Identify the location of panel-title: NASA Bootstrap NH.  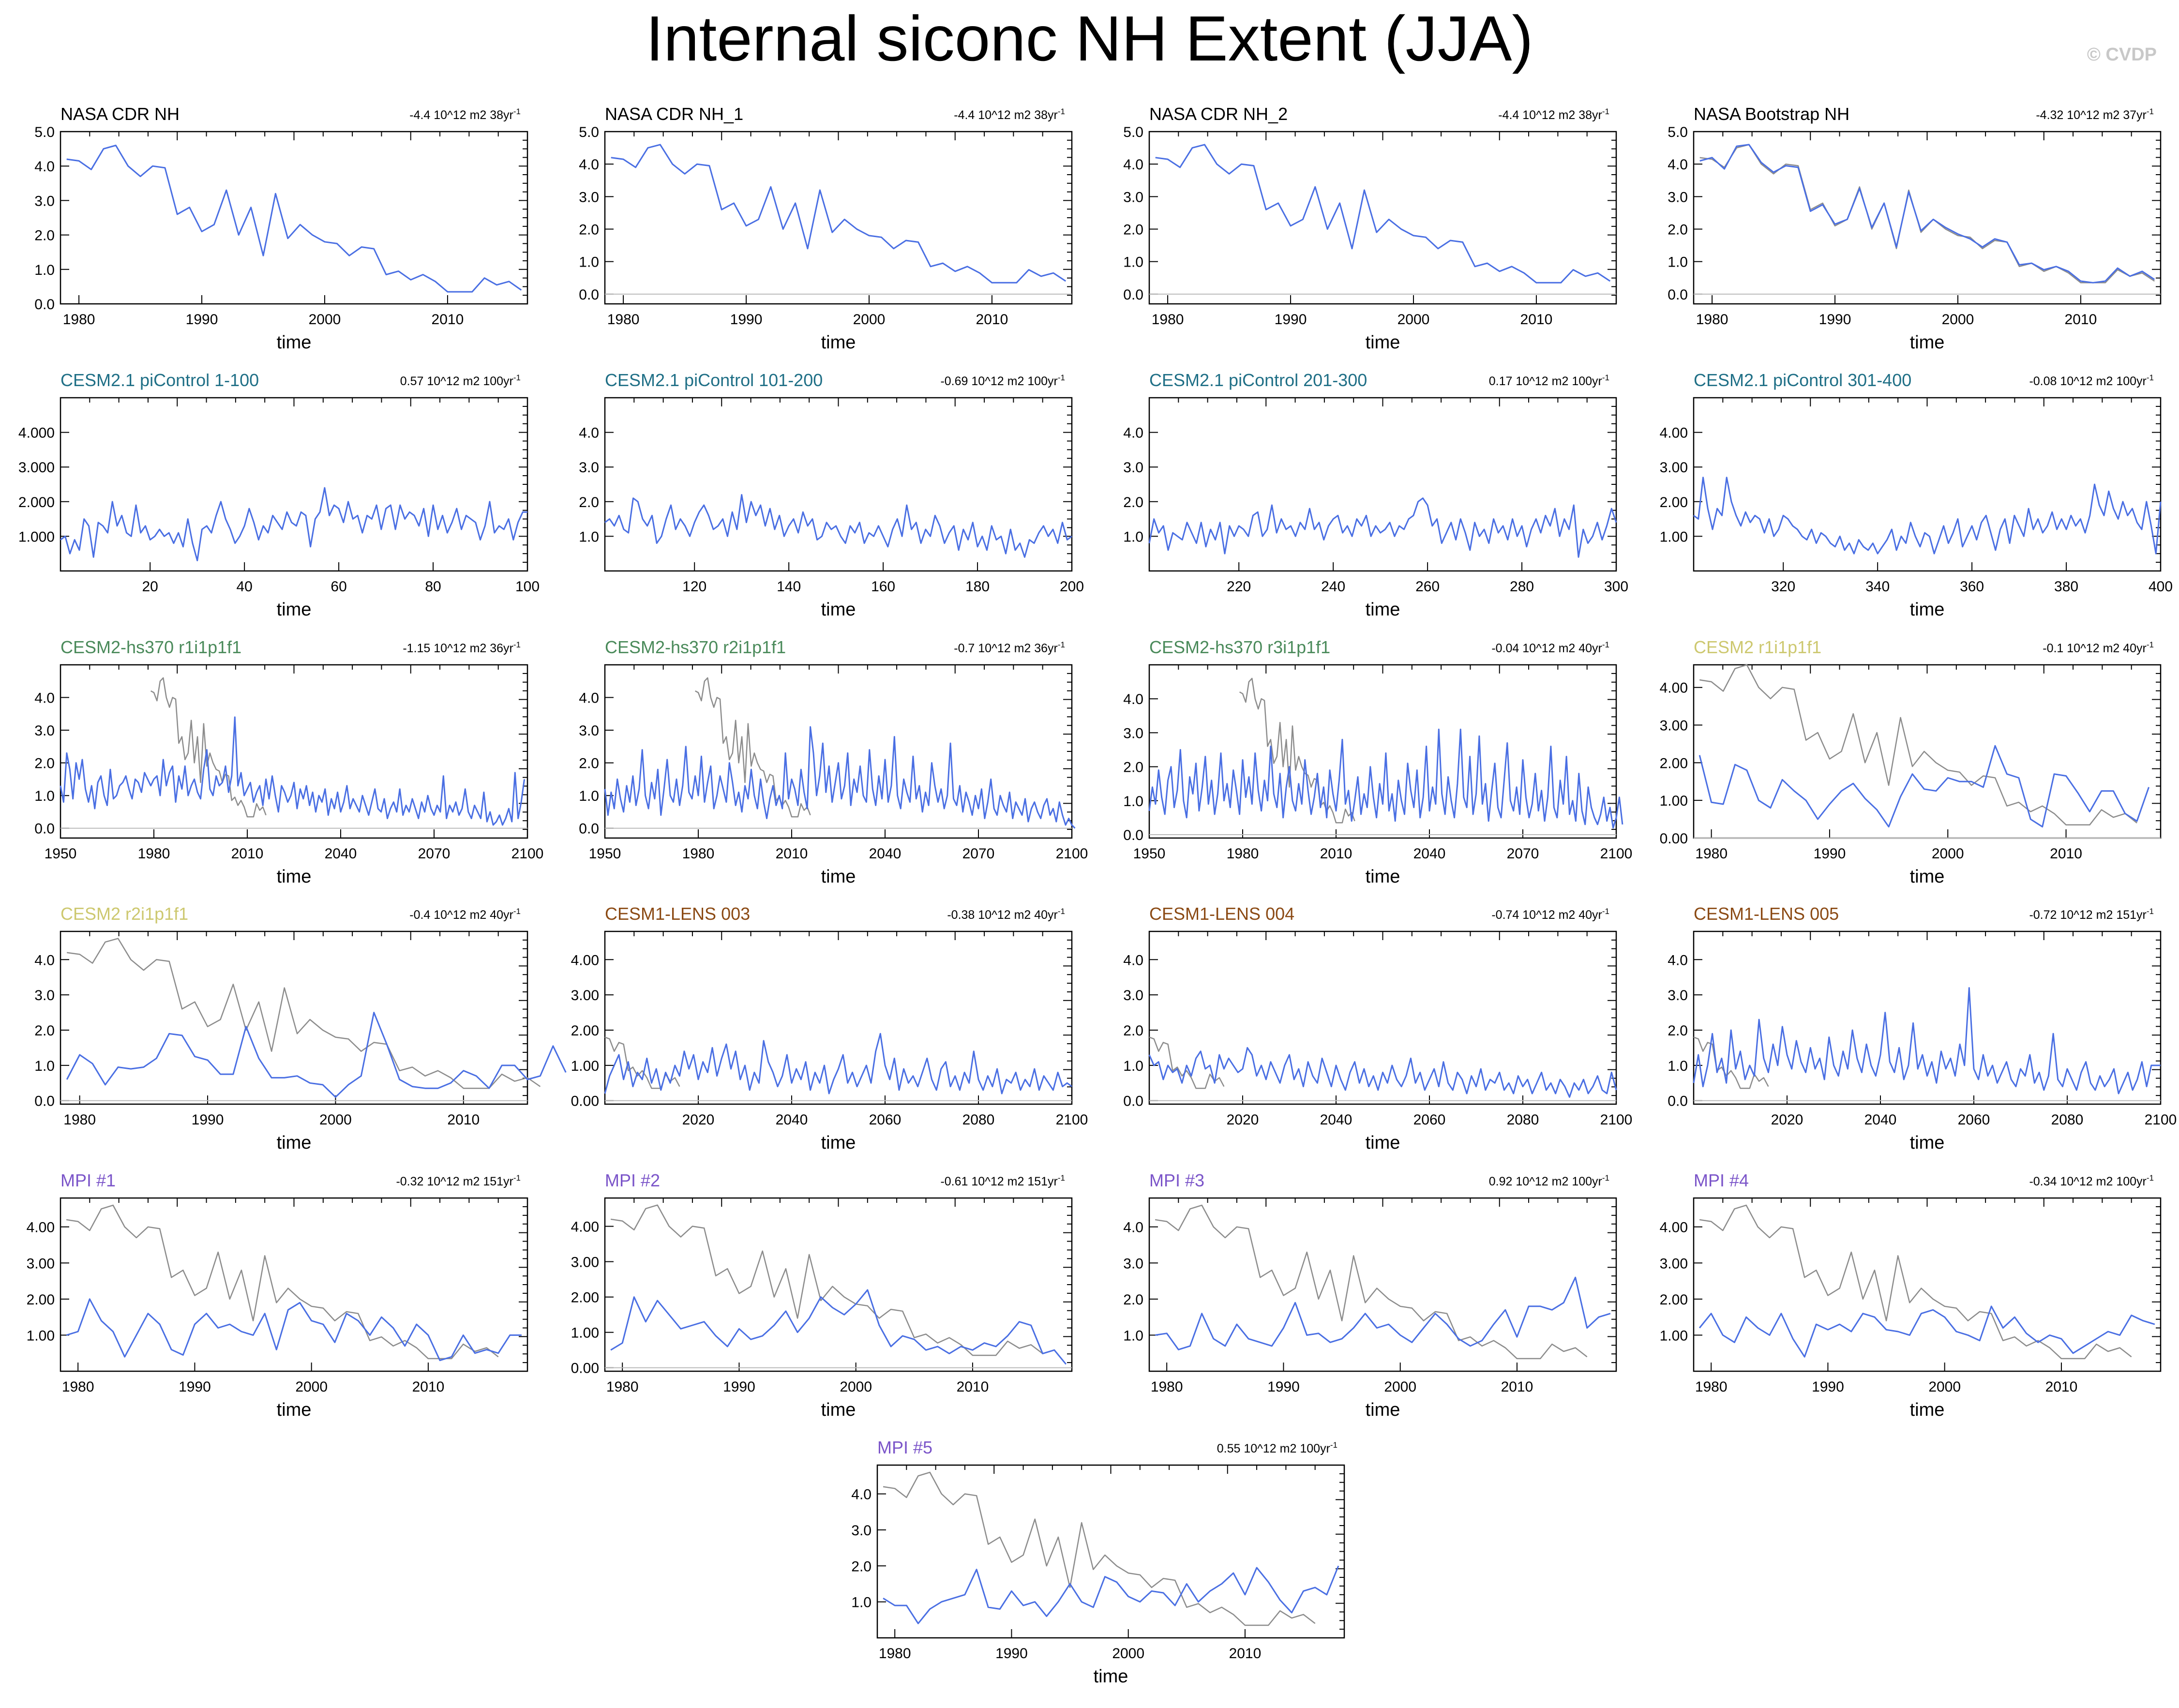
(1771, 114).